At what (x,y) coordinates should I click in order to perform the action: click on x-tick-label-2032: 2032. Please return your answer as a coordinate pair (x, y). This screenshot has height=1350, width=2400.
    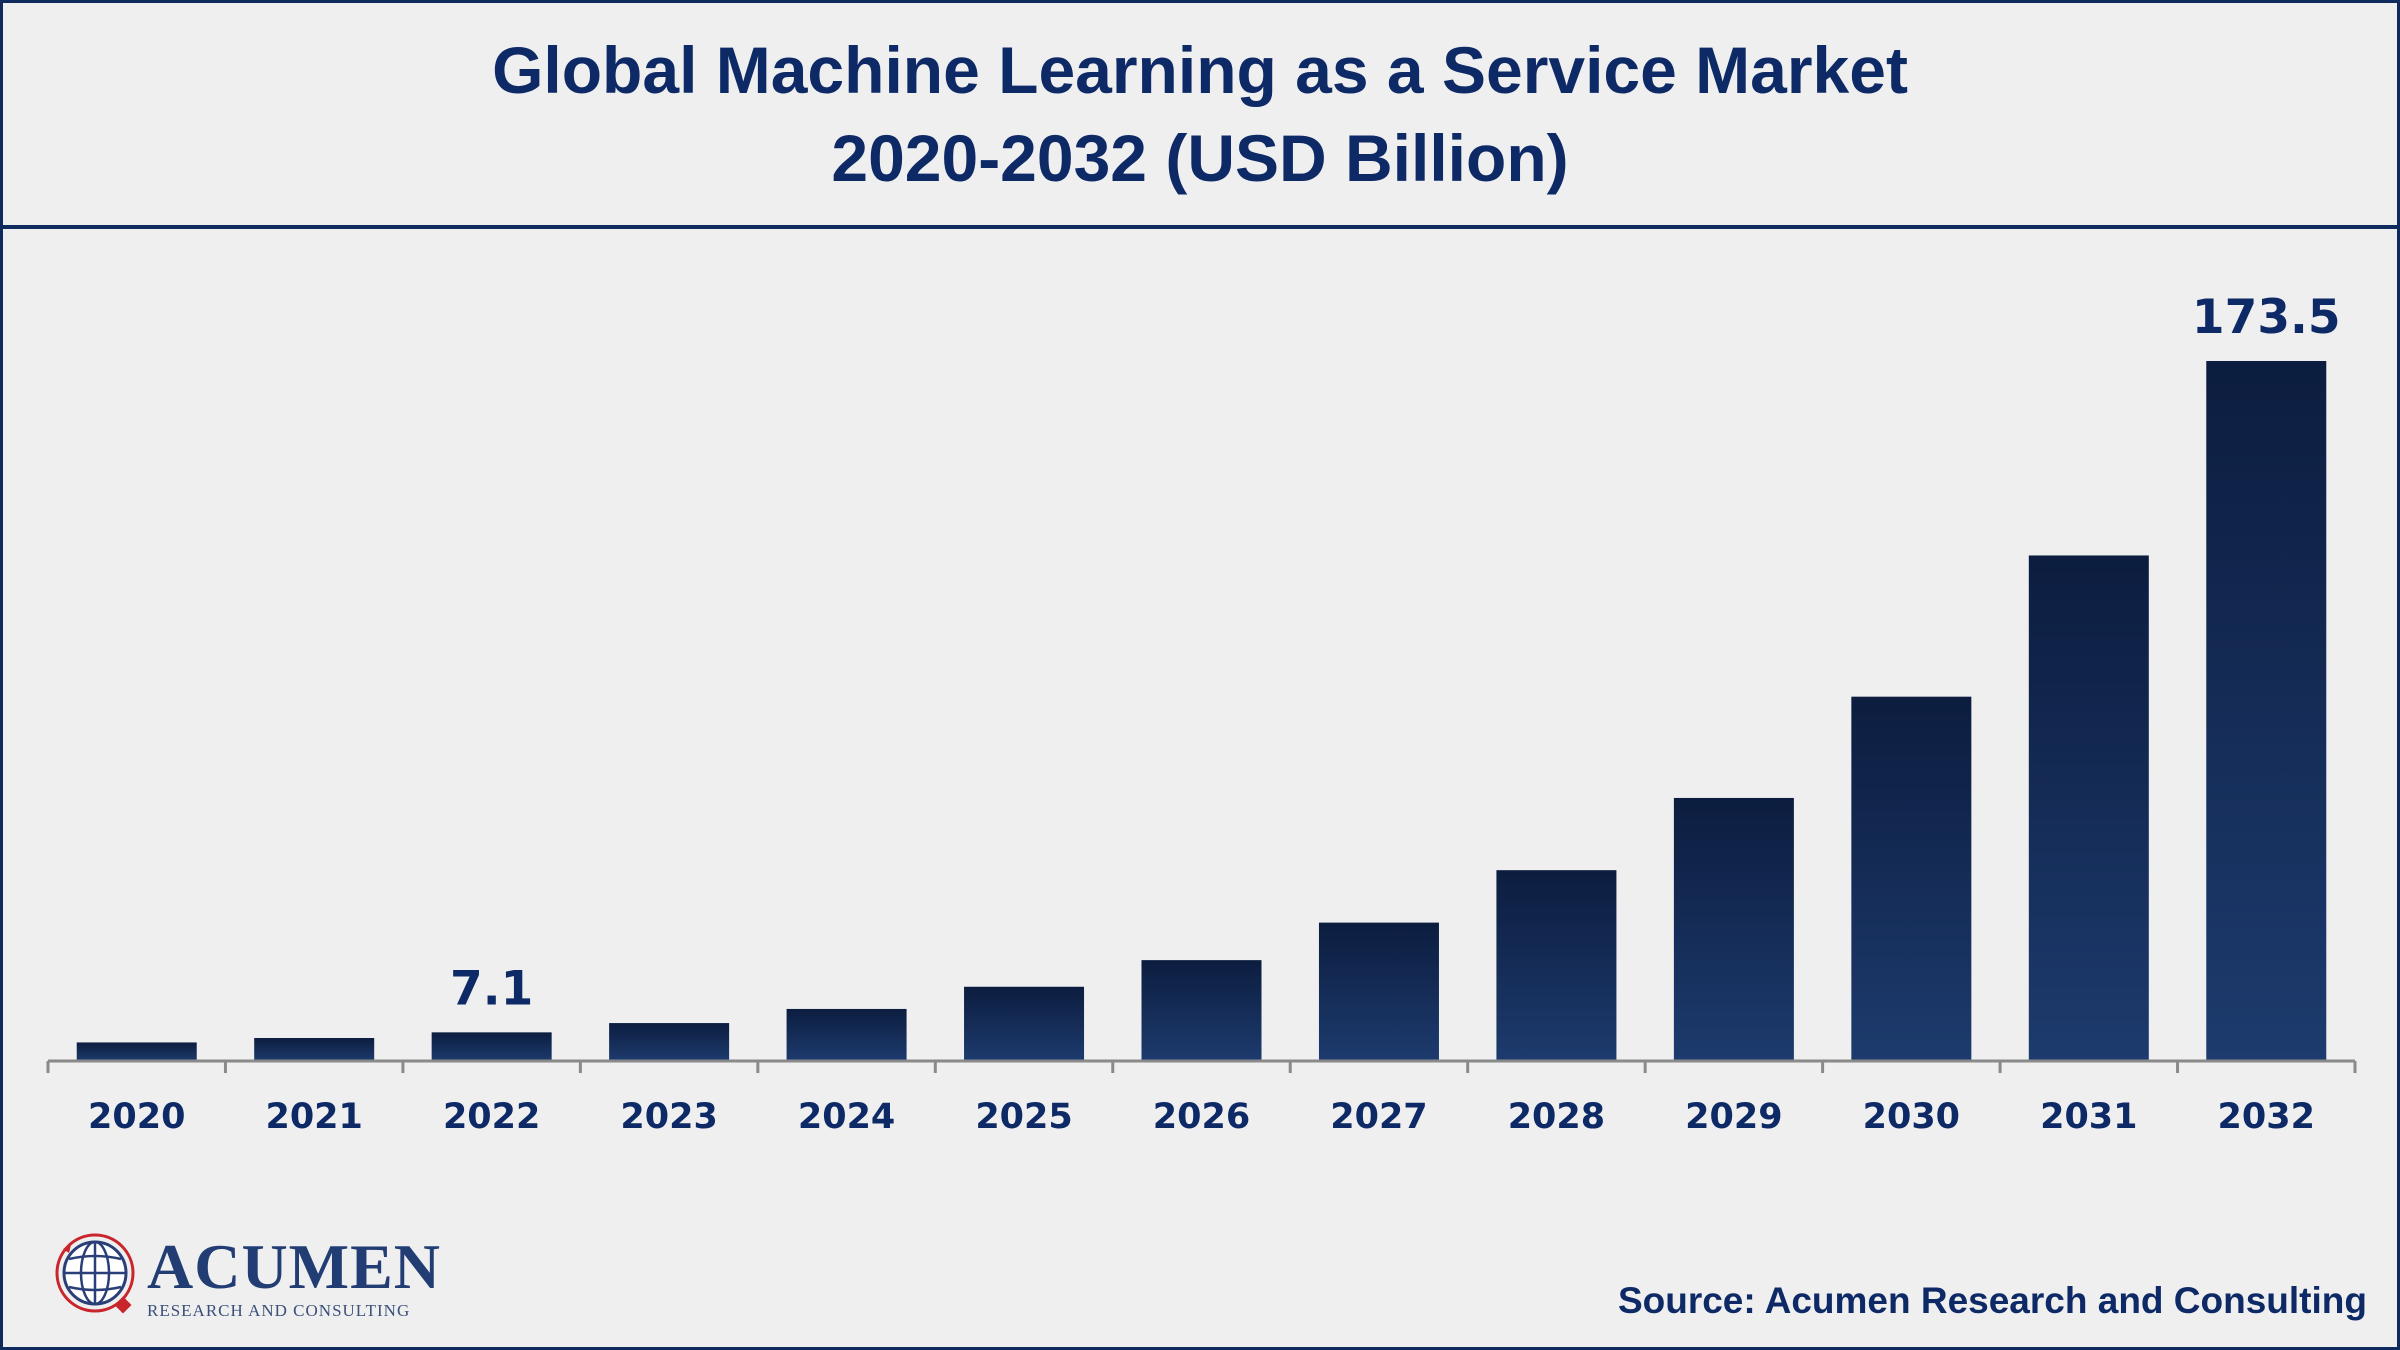
    Looking at the image, I should click on (2266, 1117).